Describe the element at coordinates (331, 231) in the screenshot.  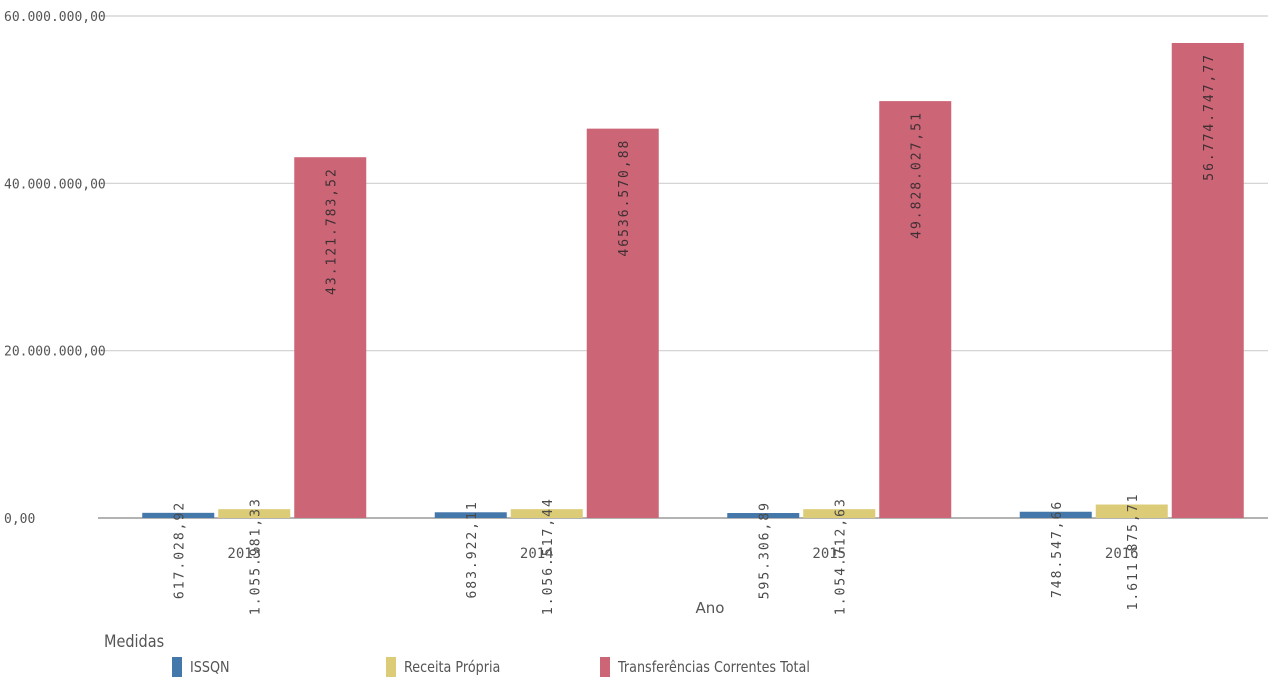
I see `data-label: 43.121.783,52` at that location.